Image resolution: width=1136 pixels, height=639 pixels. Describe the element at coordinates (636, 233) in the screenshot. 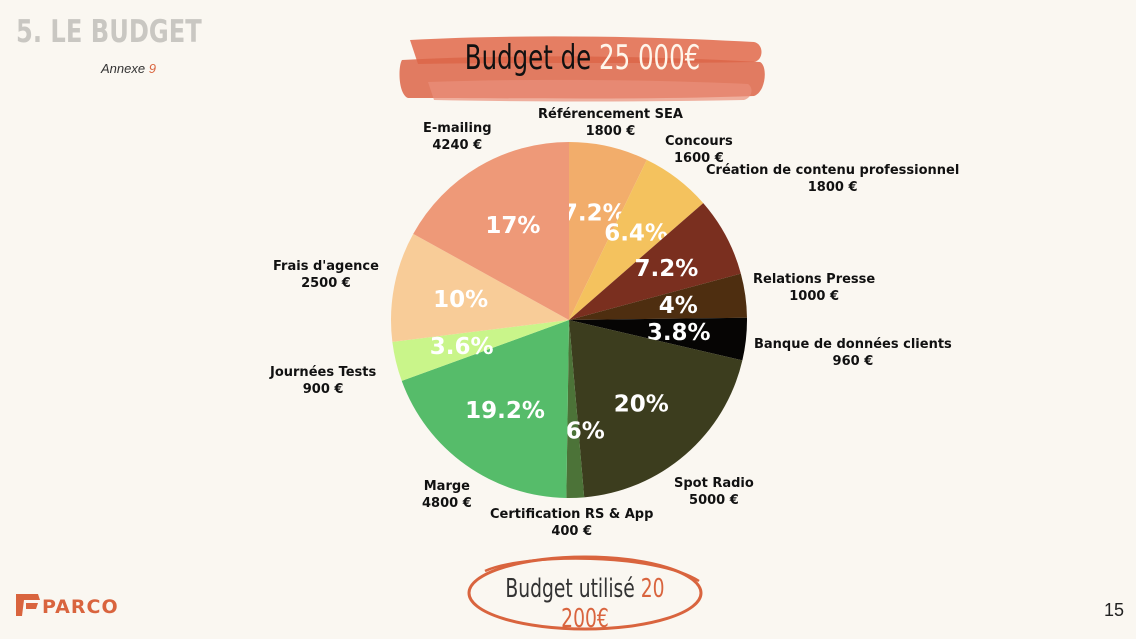

I see `slice-percent-label: 6.4%` at that location.